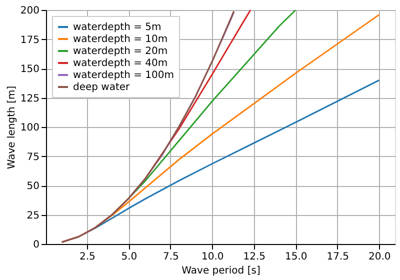 Image resolution: width=400 pixels, height=280 pixels. What do you see at coordinates (117, 27) in the screenshot?
I see `legend-label: waterdepth = 5m` at bounding box center [117, 27].